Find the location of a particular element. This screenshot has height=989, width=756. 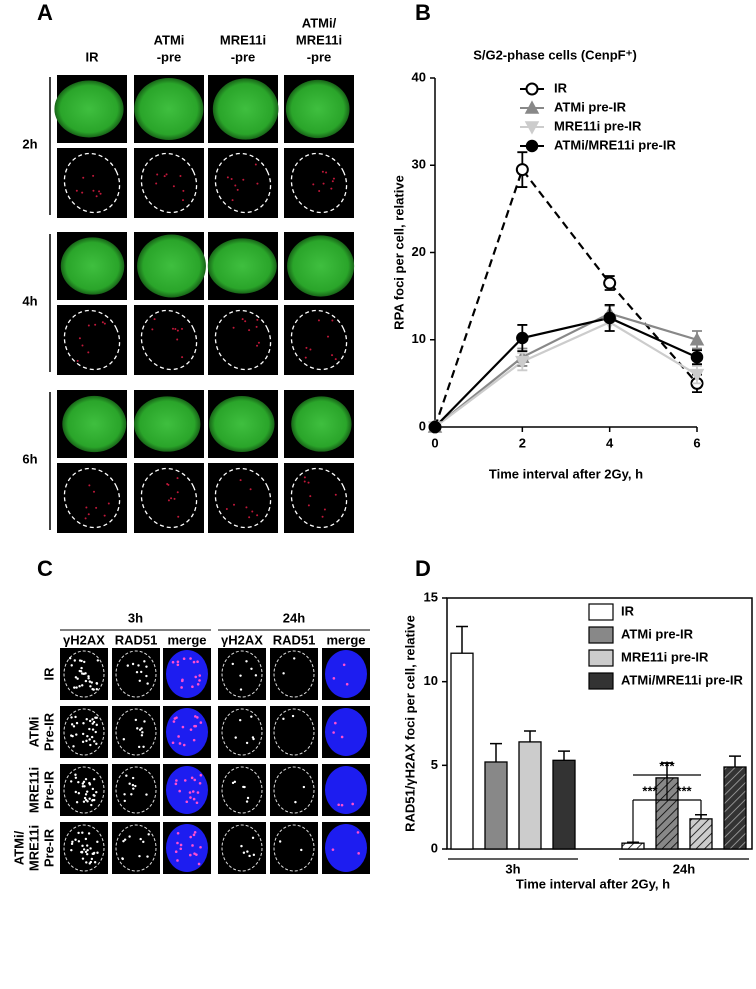

series-line is located at coordinates (566, 372).